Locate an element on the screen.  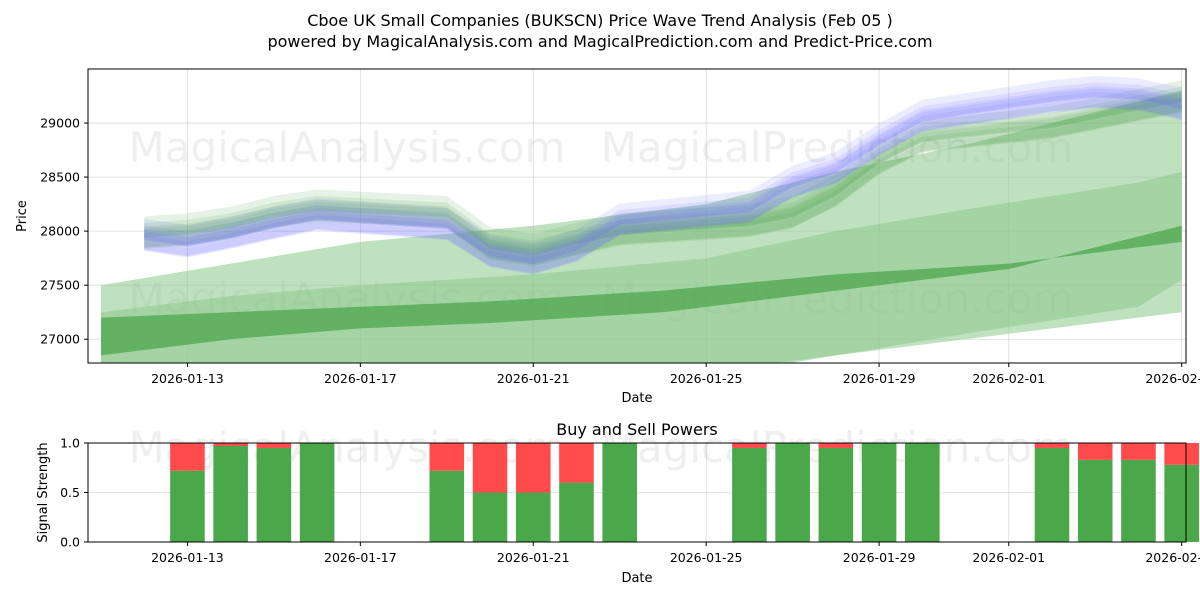
top-y-tick-label: 27000 is located at coordinates (60, 339).